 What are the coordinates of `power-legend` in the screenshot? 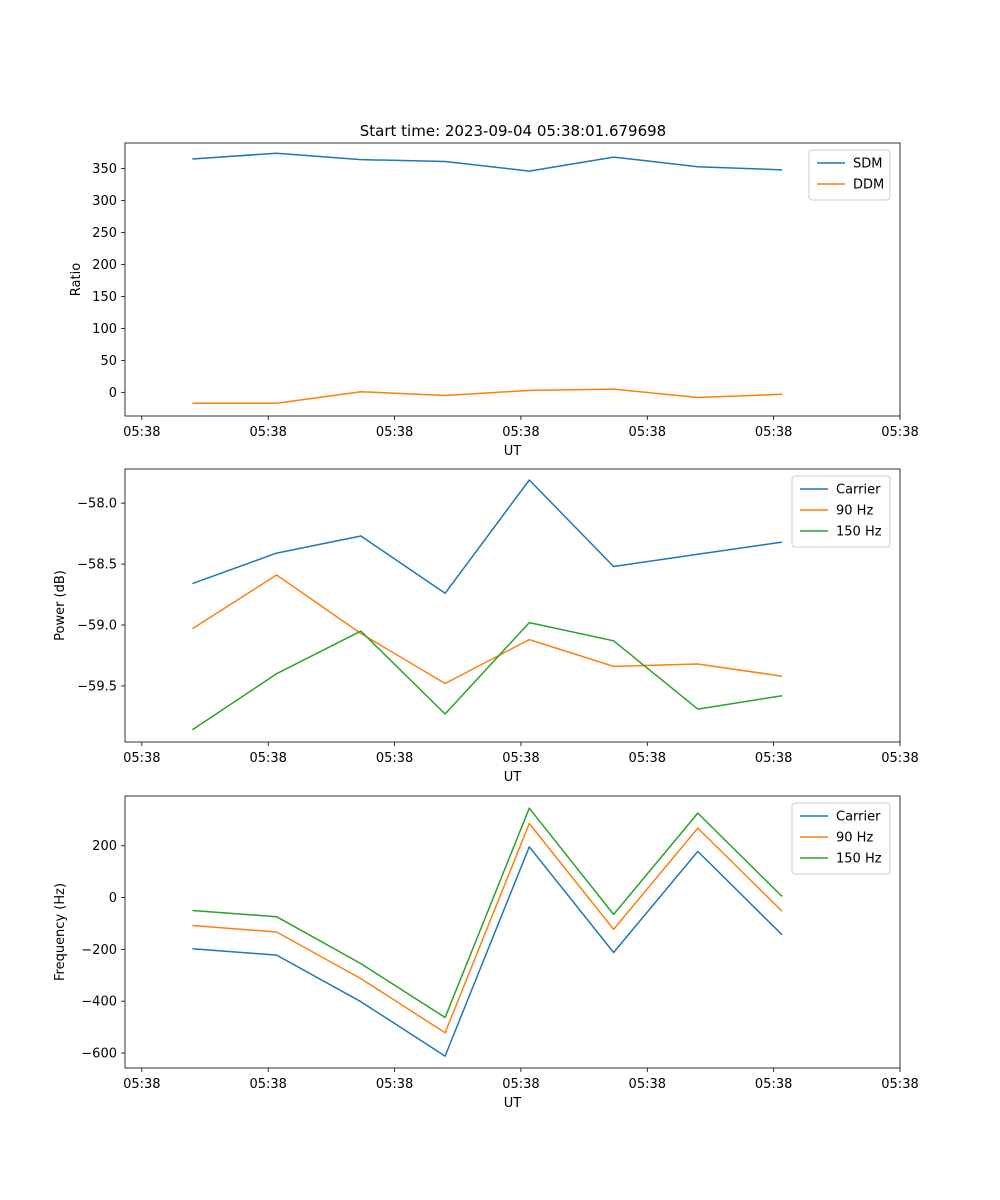 It's located at (841, 511).